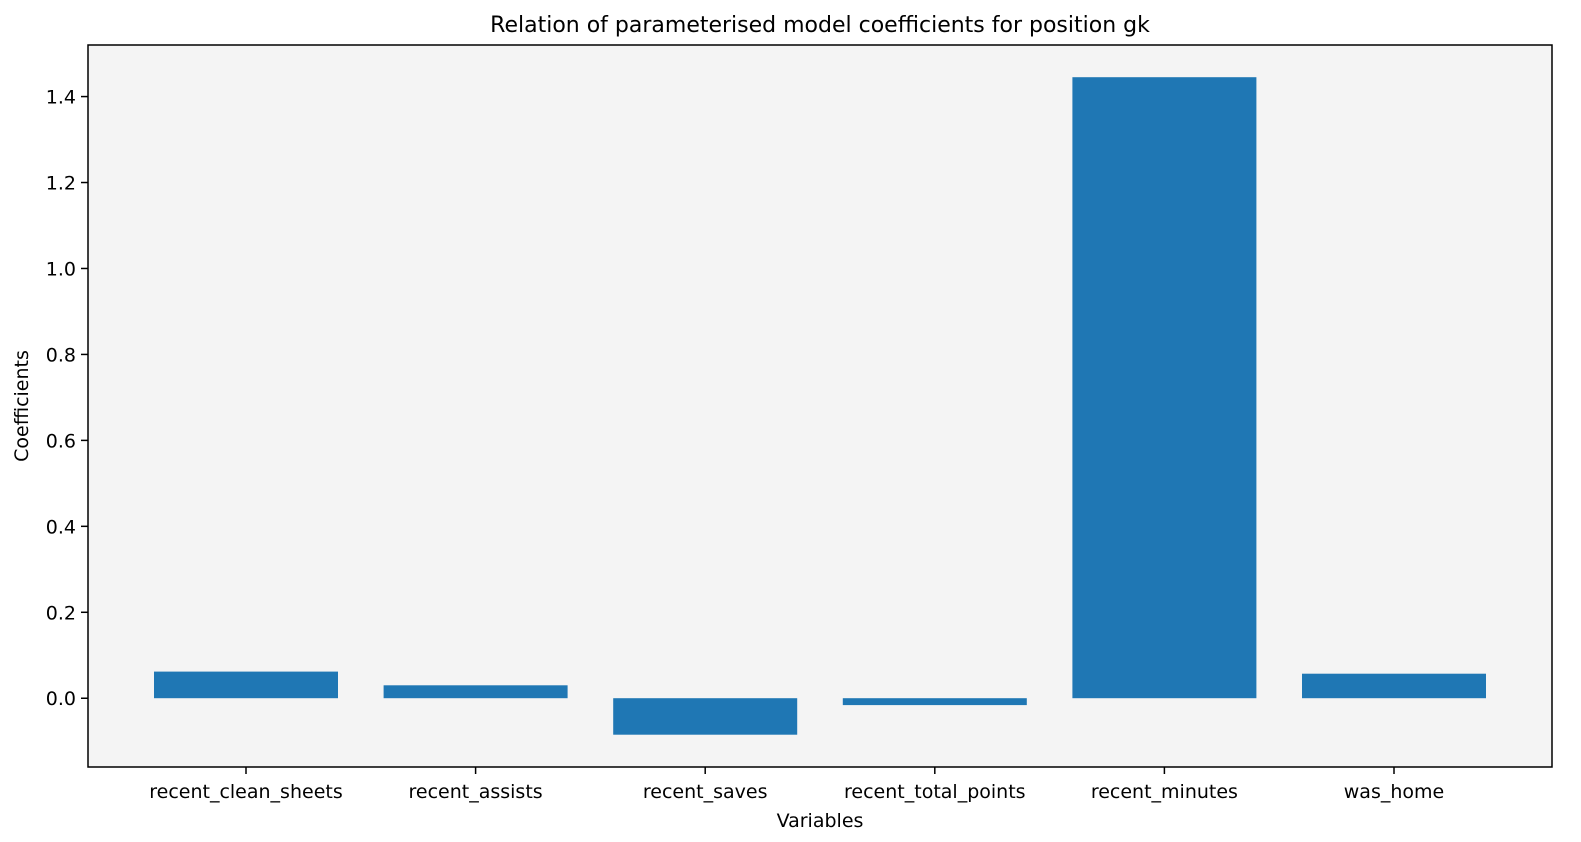  What do you see at coordinates (61, 355) in the screenshot?
I see `y-tick-label: 0.8` at bounding box center [61, 355].